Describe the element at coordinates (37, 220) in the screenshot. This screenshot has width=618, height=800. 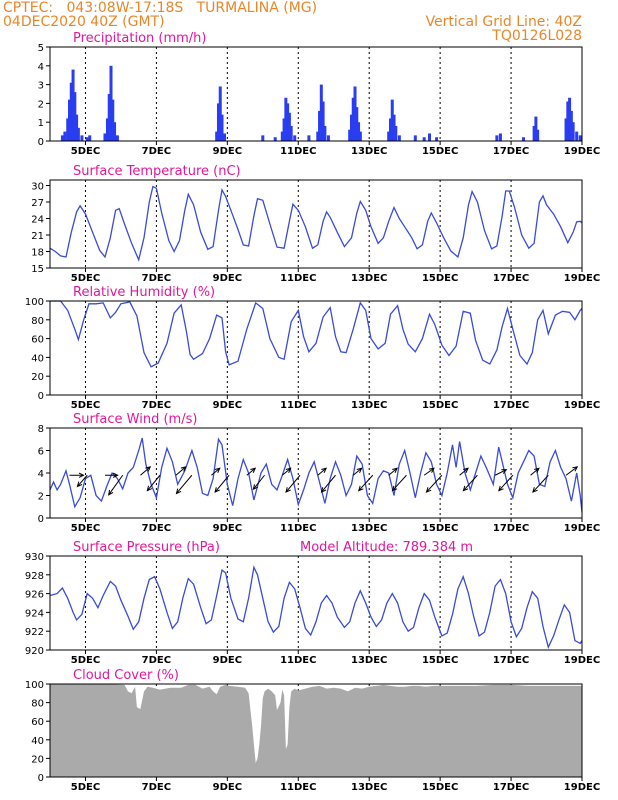
I see `y-tick-label: 24` at that location.